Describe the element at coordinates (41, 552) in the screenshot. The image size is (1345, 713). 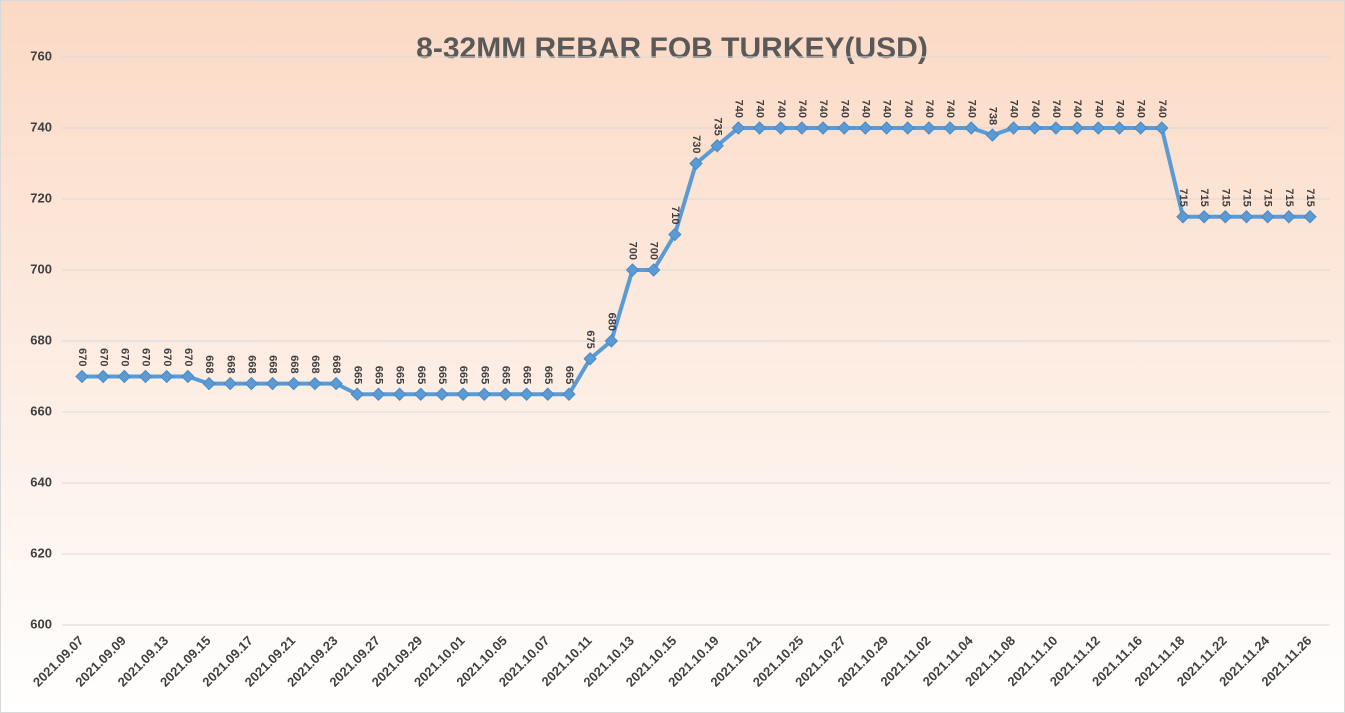
I see `y-tick-label: 620` at that location.